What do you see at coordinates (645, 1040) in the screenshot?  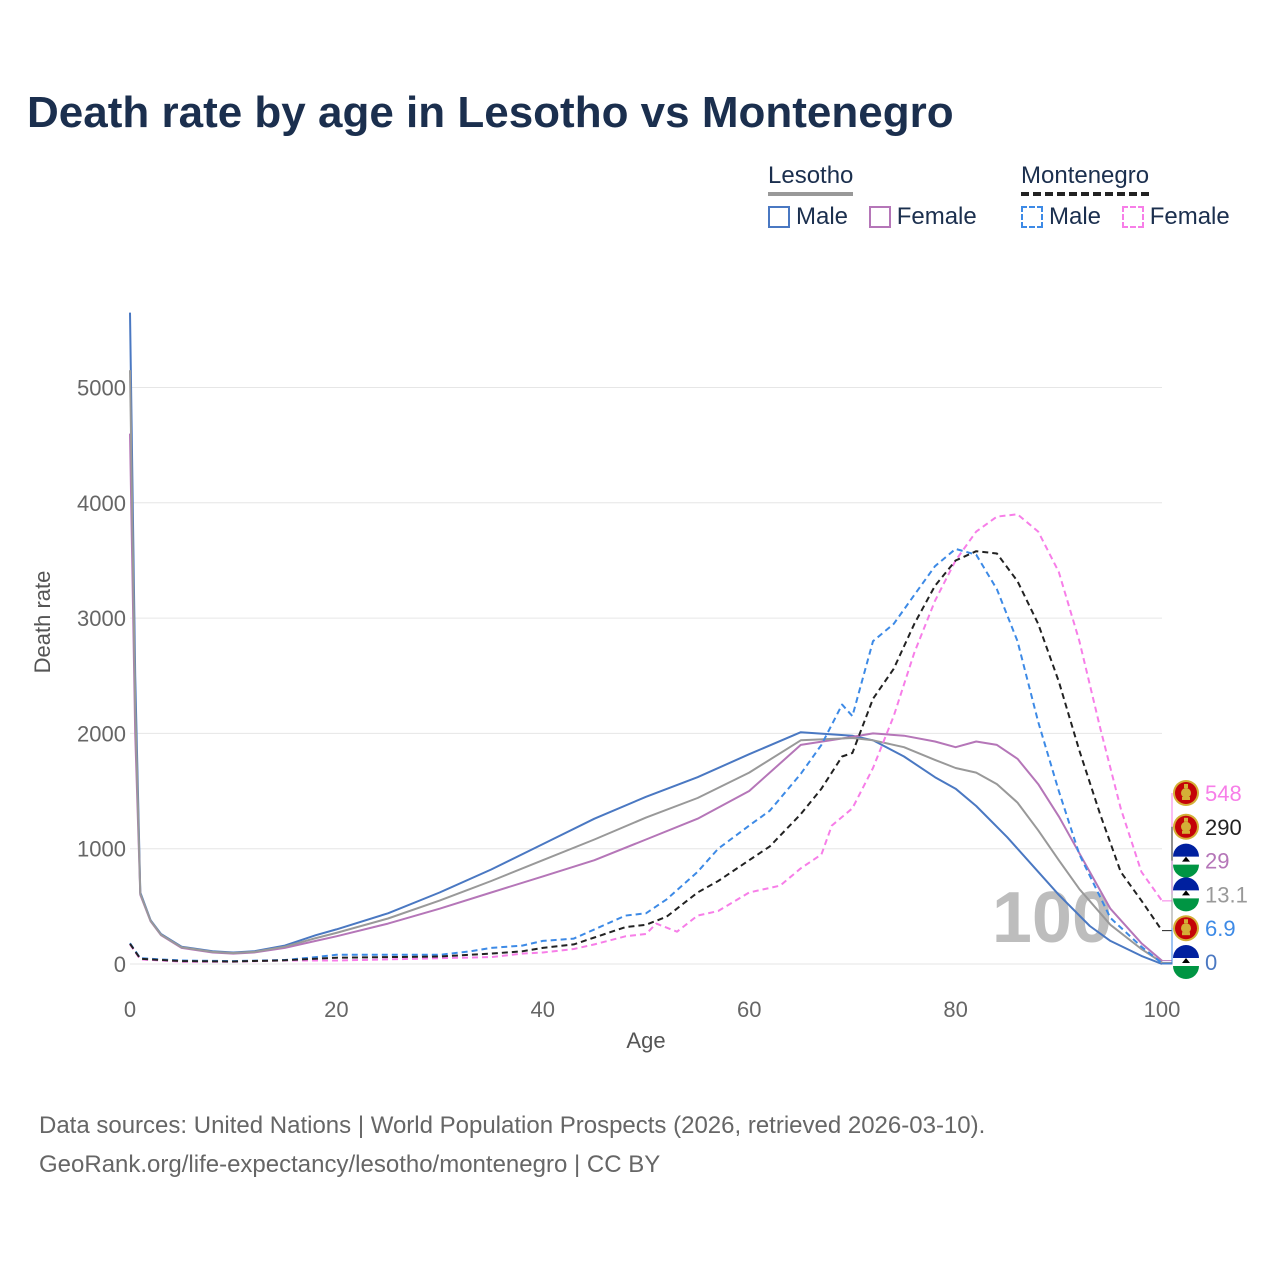 I see `x-axis-label: Age` at bounding box center [645, 1040].